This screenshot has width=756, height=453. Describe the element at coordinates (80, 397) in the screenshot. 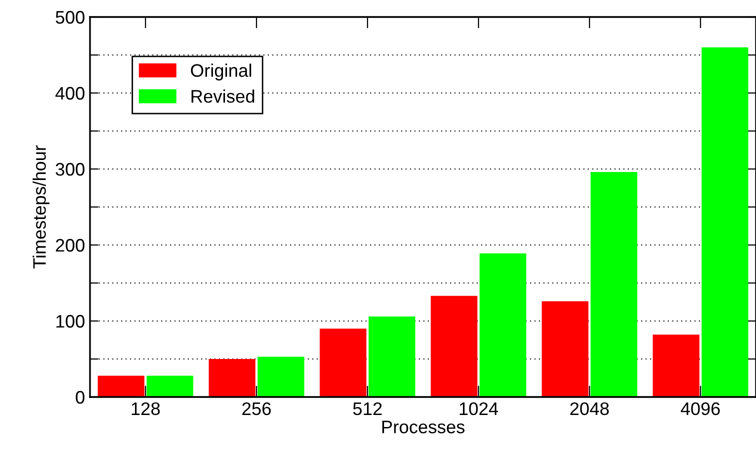

I see `y-tick-label: 0` at that location.